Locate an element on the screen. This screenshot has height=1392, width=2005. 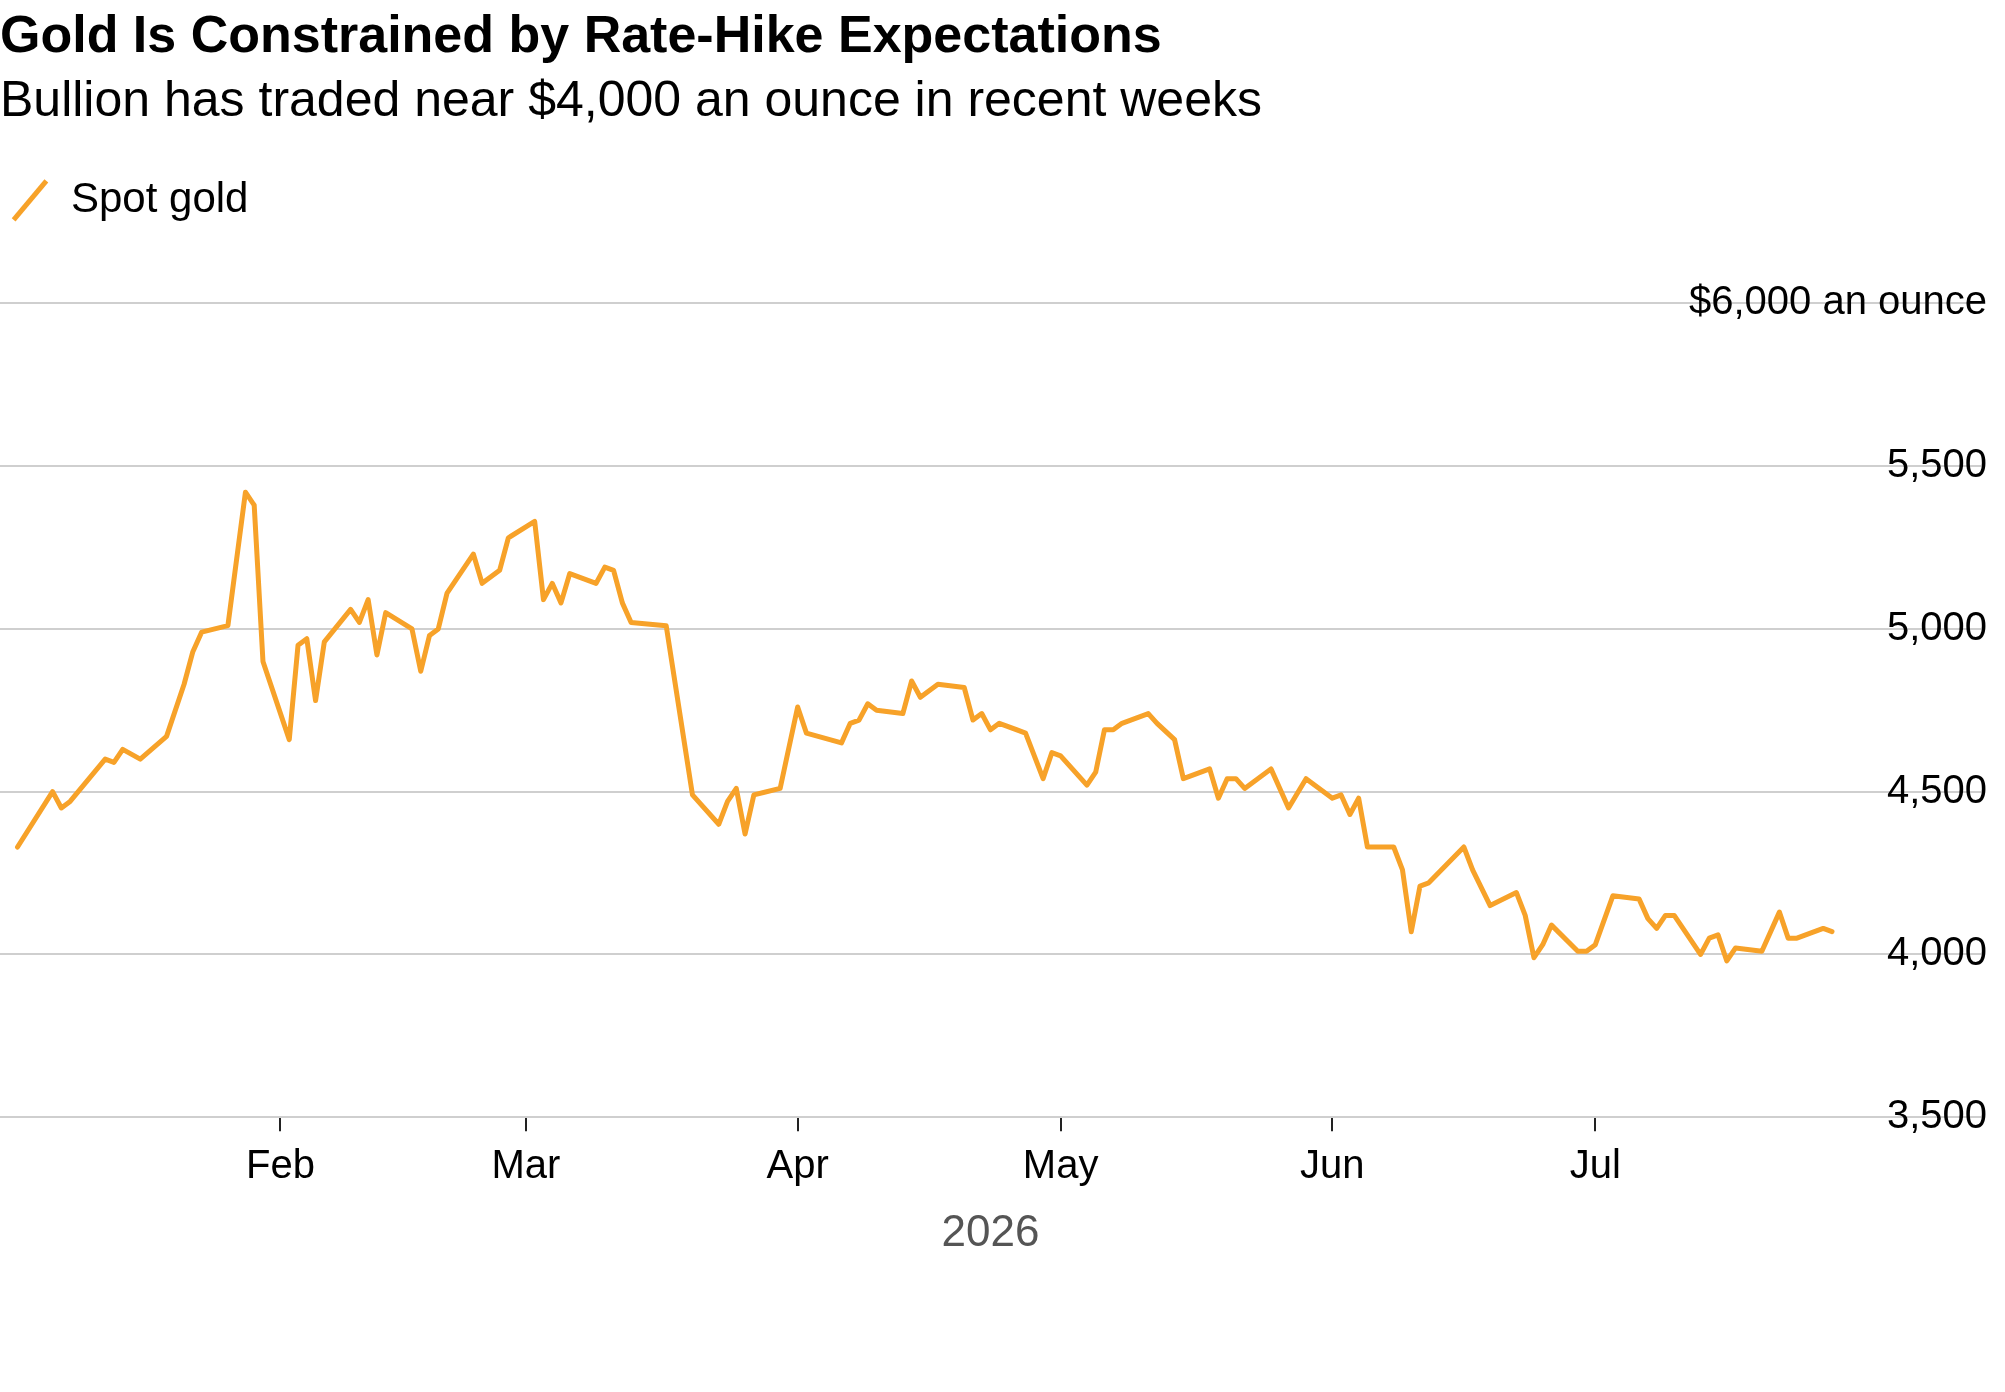
x-tick-label: Jun is located at coordinates (1332, 1164).